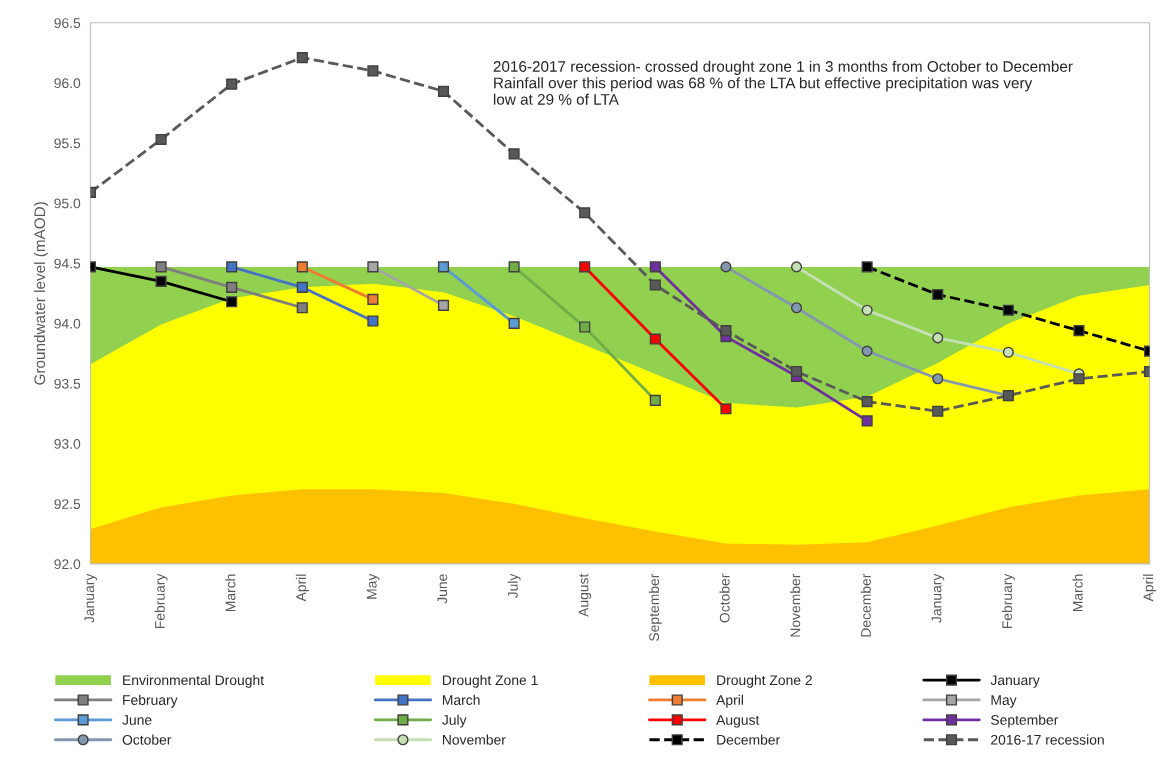  What do you see at coordinates (67, 263) in the screenshot?
I see `y-tick-label: 94.5` at bounding box center [67, 263].